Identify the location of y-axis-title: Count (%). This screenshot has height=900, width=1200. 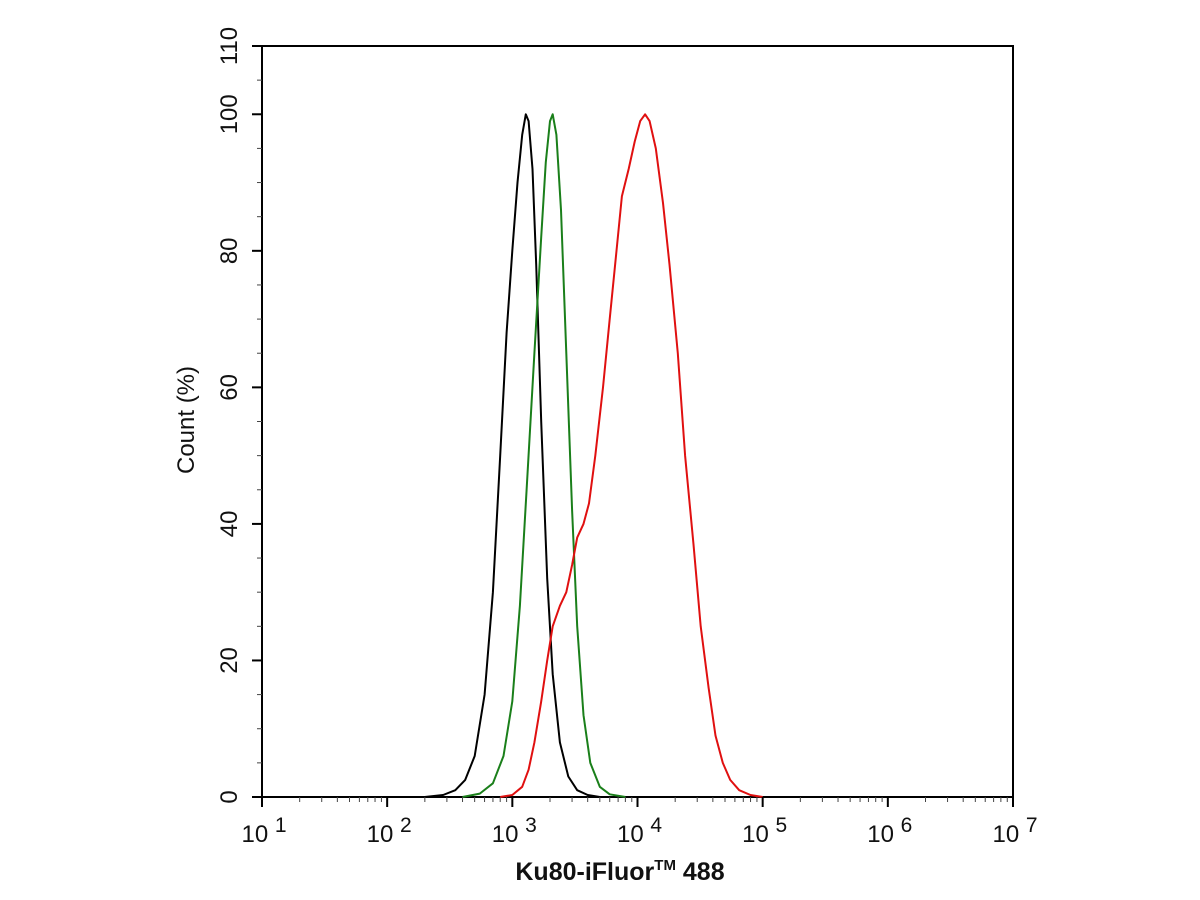
(186, 420).